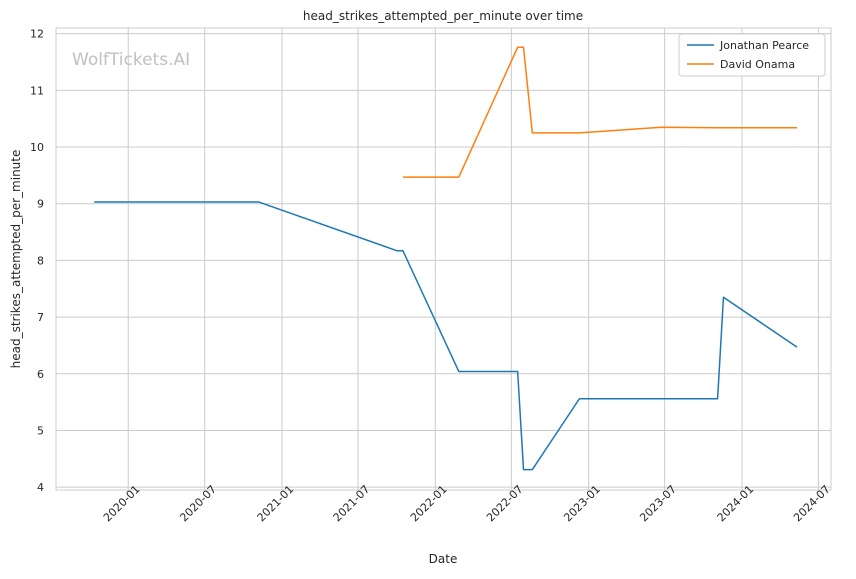 The image size is (856, 579). Describe the element at coordinates (40, 374) in the screenshot. I see `y-tick-label: 6` at that location.